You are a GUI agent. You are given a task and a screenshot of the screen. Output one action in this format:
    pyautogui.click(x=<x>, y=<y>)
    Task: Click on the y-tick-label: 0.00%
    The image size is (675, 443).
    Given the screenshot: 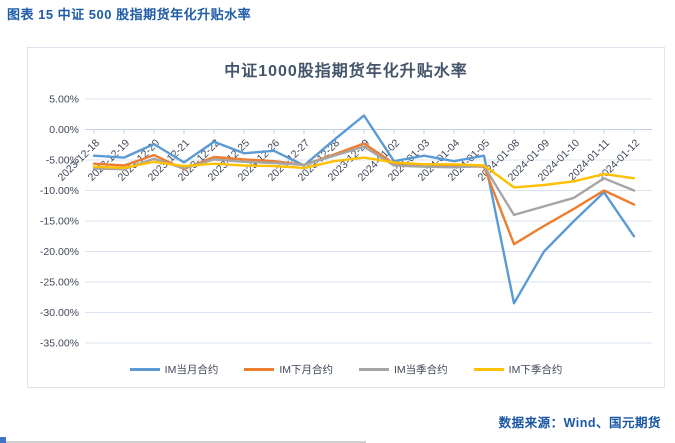 What is the action you would take?
    pyautogui.click(x=64, y=130)
    